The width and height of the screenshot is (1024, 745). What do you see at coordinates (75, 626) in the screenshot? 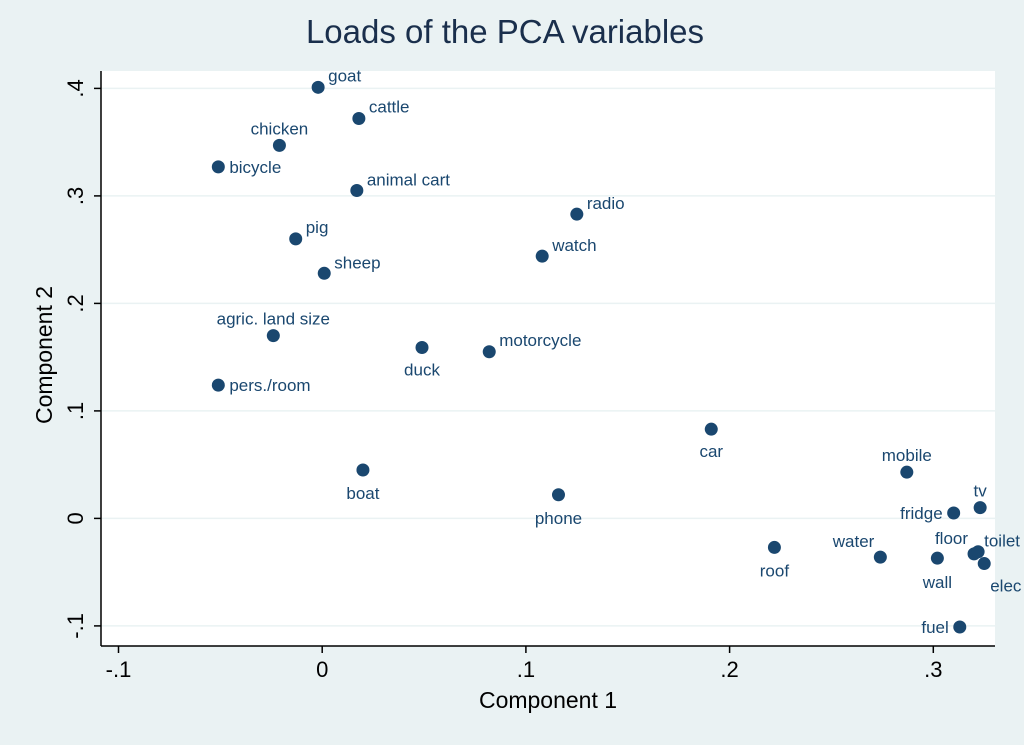
I see `y-tick-label: -.1` at bounding box center [75, 626].